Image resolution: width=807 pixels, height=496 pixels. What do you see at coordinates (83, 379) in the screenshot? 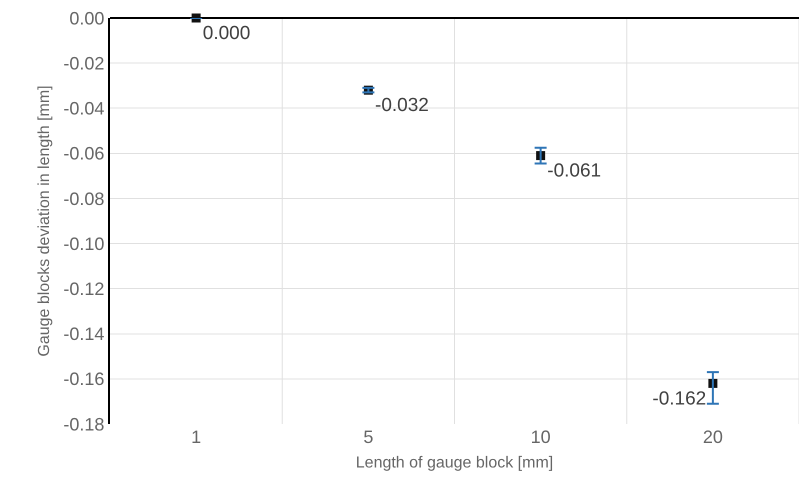
I see `y-tick-label: -0.16` at bounding box center [83, 379].